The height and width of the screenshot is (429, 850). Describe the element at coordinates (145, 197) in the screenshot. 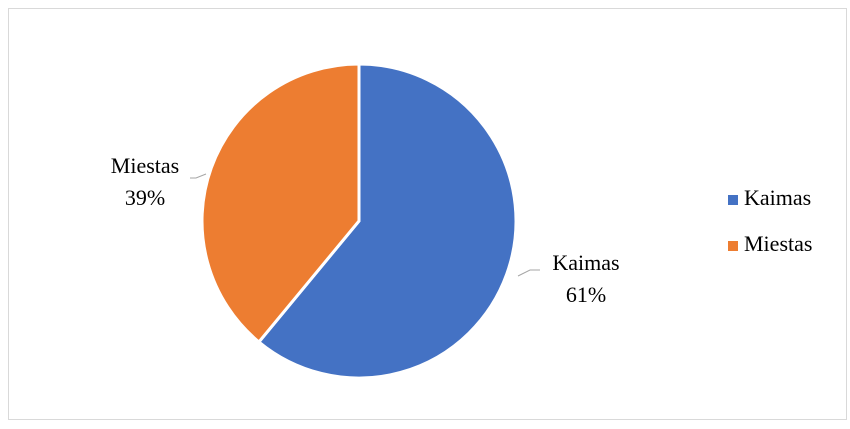

I see `data-label-value: 39%` at that location.